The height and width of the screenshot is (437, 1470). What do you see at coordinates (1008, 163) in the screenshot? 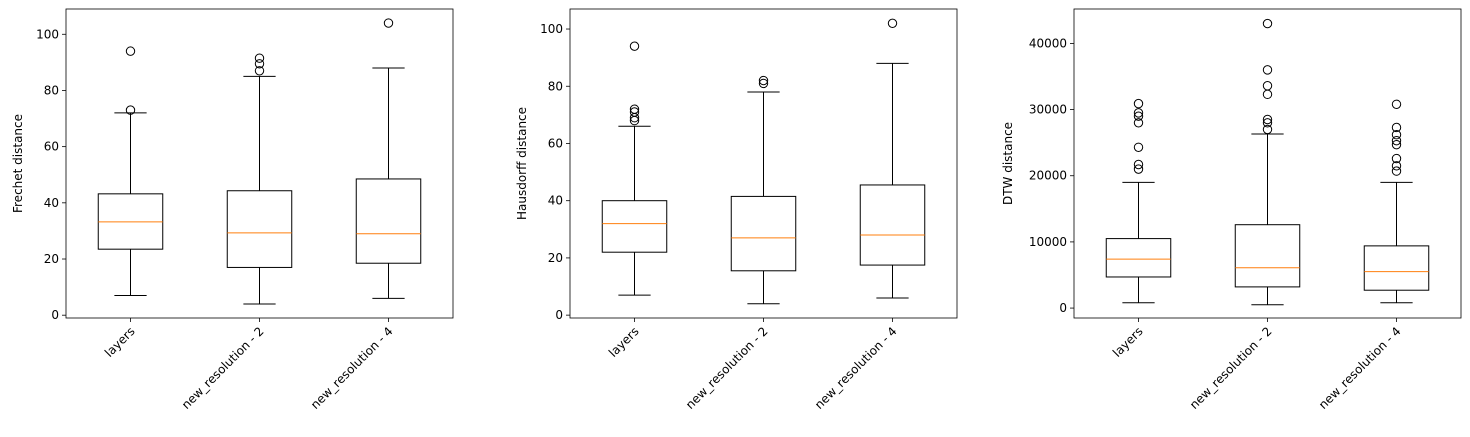
I see `y-axis-label: DTW distance` at bounding box center [1008, 163].